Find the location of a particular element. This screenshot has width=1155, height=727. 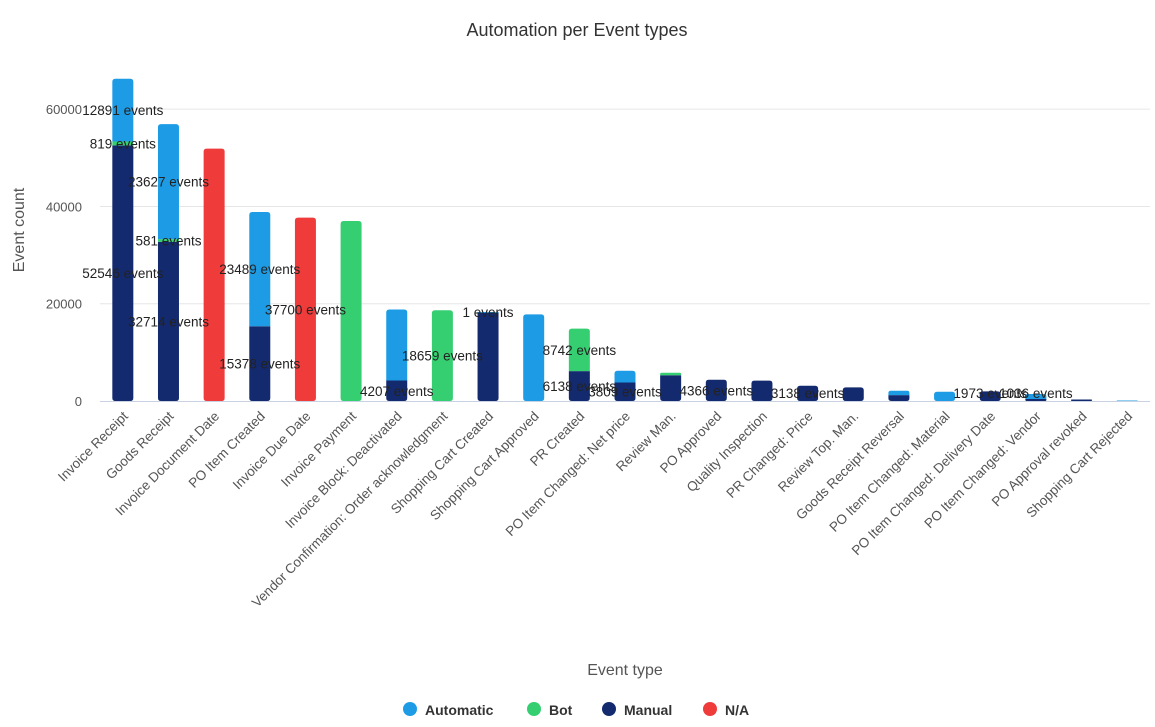

x-tick-label: PR Changed: Price is located at coordinates (769, 455).